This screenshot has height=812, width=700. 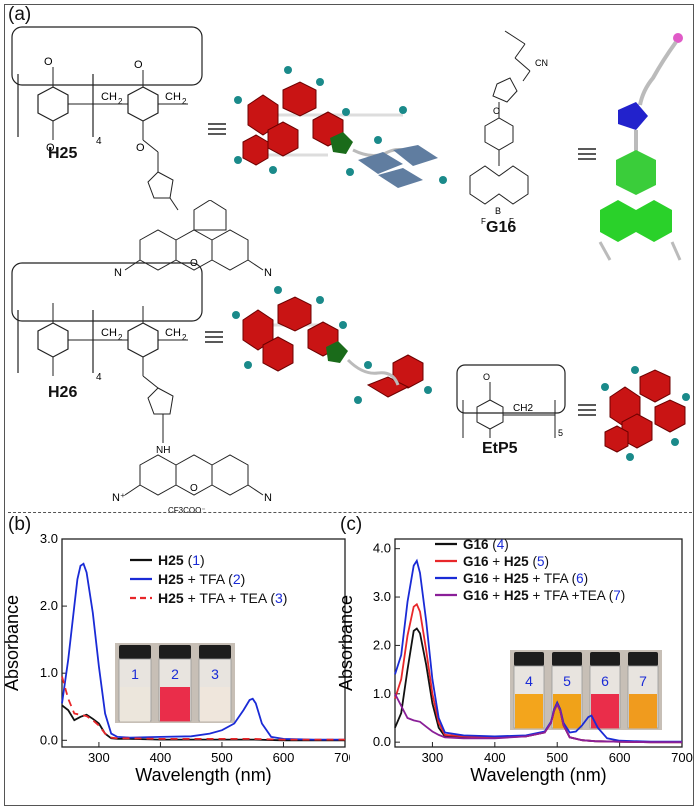 What do you see at coordinates (49, 672) in the screenshot?
I see `y-tick-label: 1.0` at bounding box center [49, 672].